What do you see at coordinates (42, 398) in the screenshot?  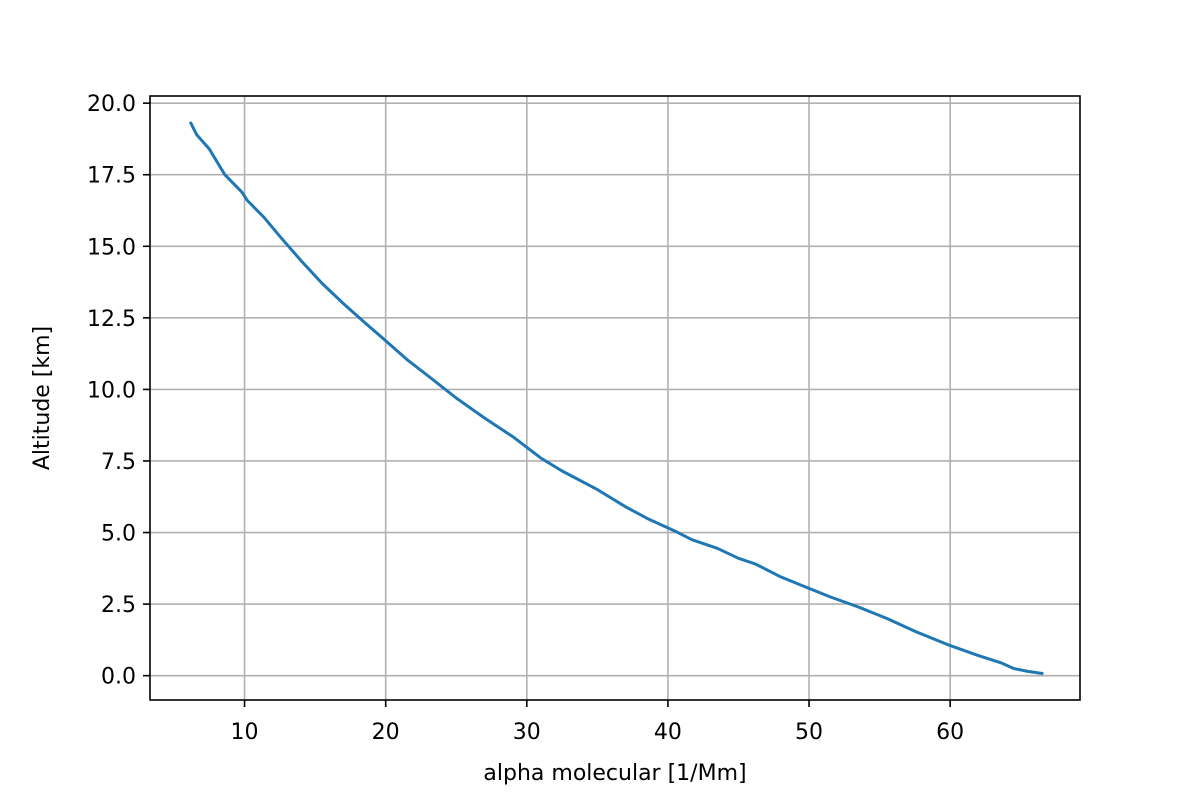 I see `y-axis-label: Altitude [km]` at bounding box center [42, 398].